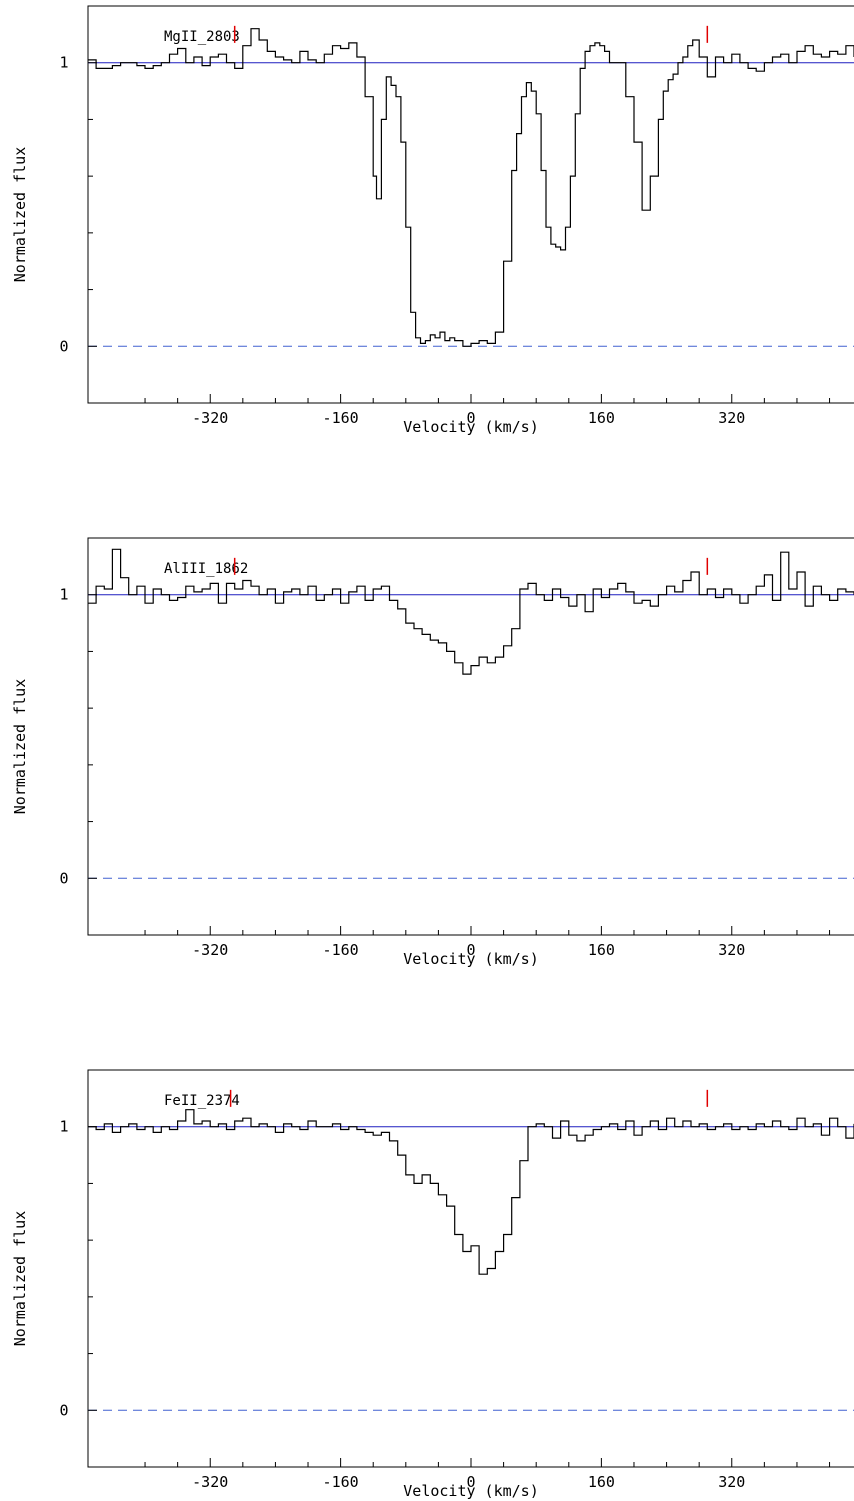 This screenshot has width=854, height=1501. Describe the element at coordinates (206, 569) in the screenshot. I see `ion-label: AlIII_1862` at that location.